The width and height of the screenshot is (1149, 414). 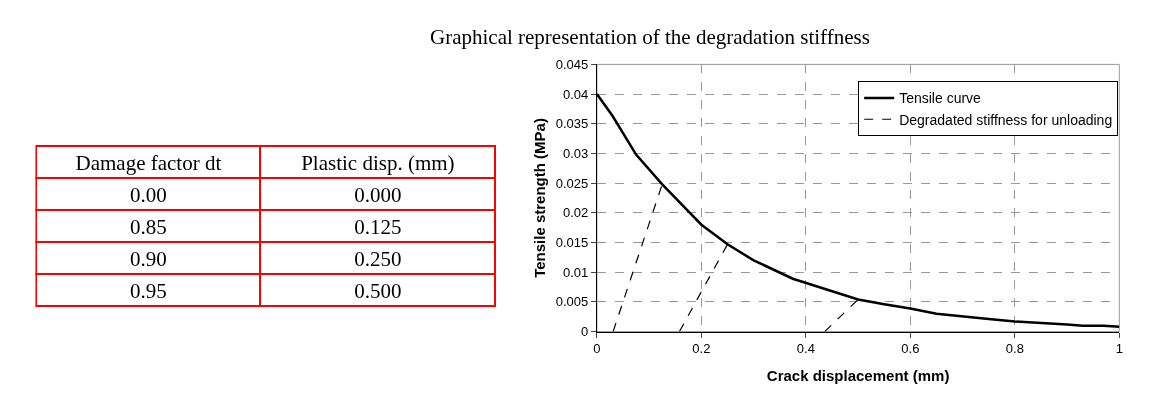 What do you see at coordinates (572, 124) in the screenshot?
I see `y-tick-label: 0.035` at bounding box center [572, 124].